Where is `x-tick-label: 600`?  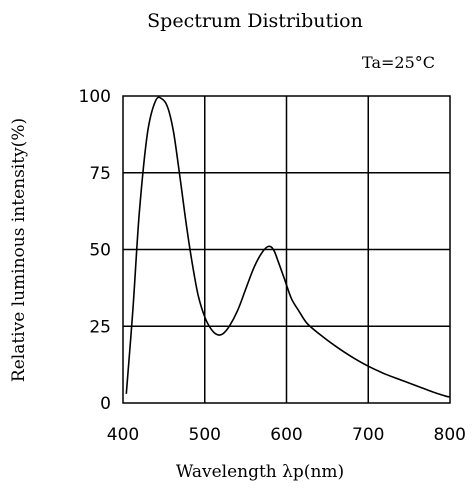 x-tick-label: 600 is located at coordinates (286, 435).